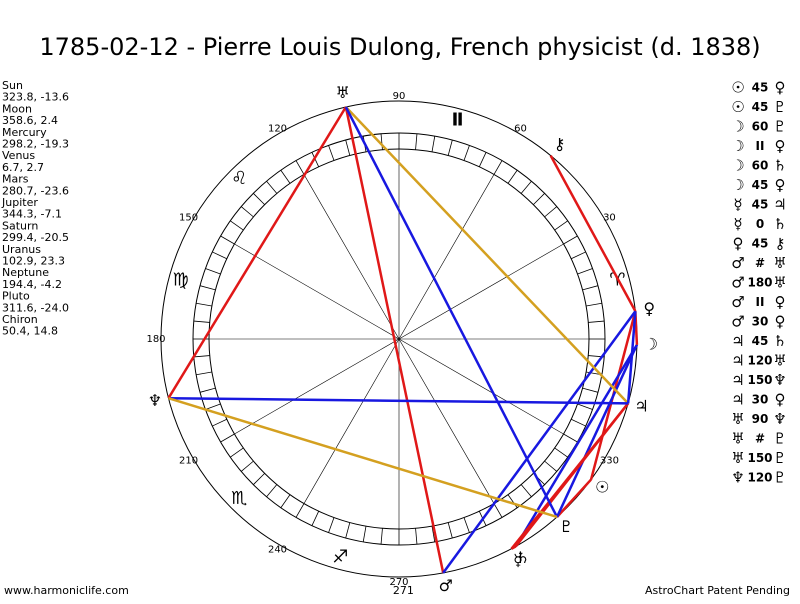  What do you see at coordinates (779, 361) in the screenshot?
I see `aspect-to: ♅` at bounding box center [779, 361].